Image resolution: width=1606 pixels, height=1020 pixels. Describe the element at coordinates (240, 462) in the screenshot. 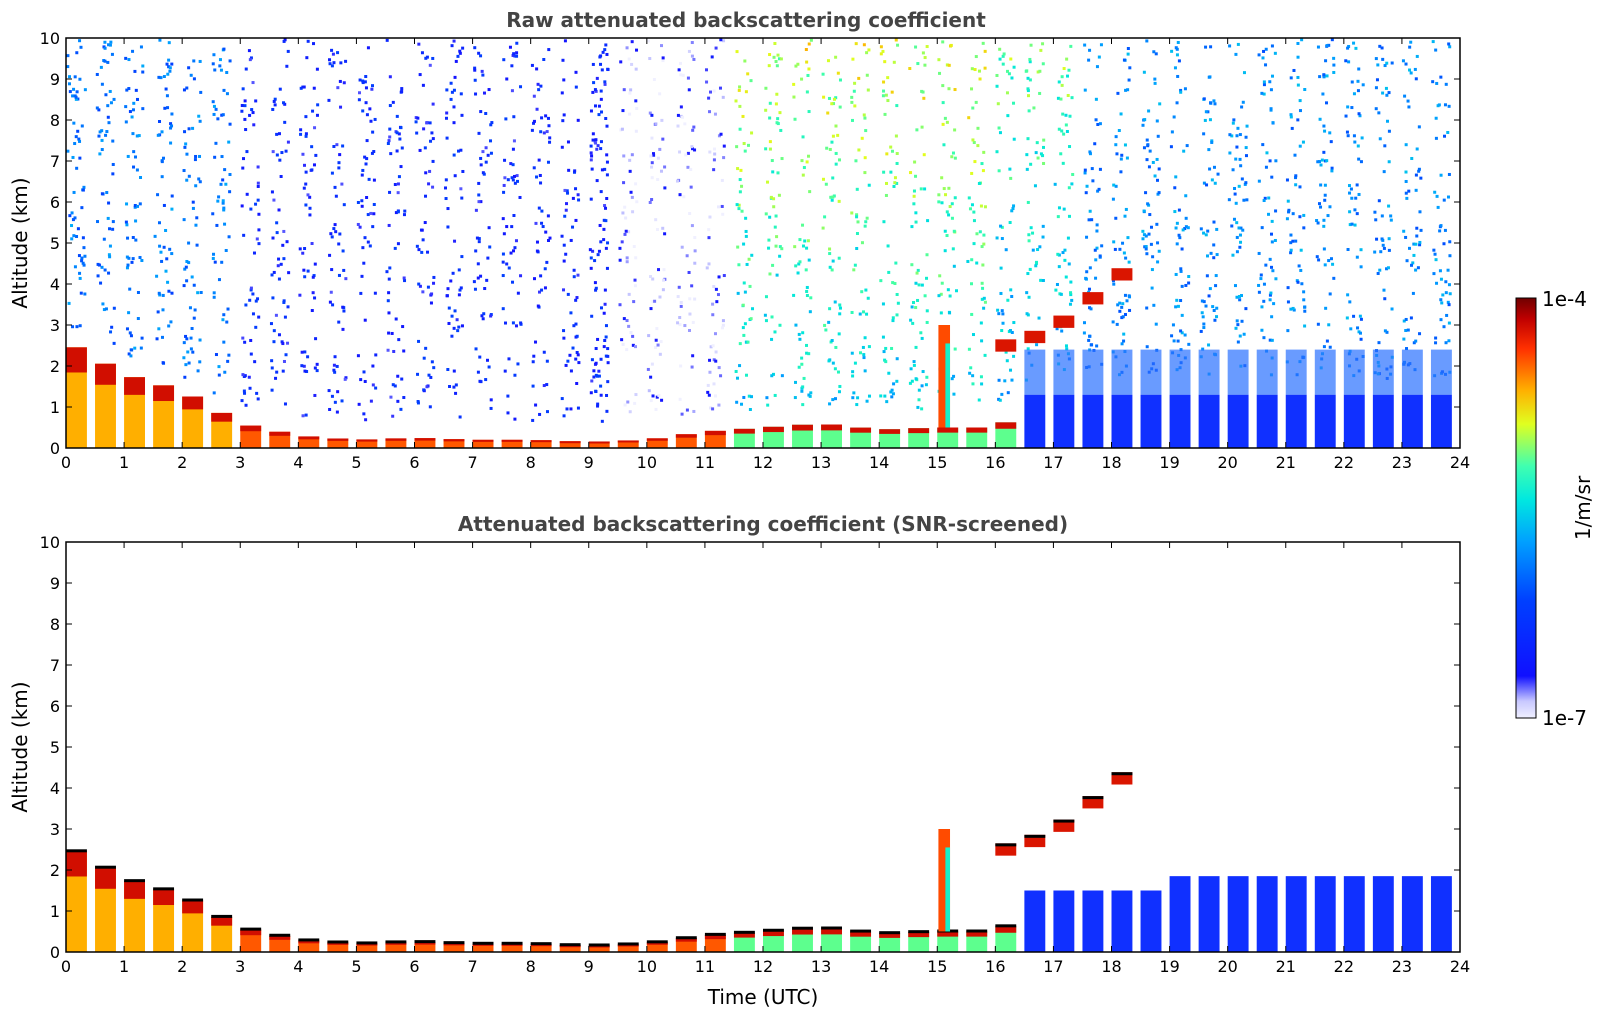

I see `x-tick-label: 3` at that location.